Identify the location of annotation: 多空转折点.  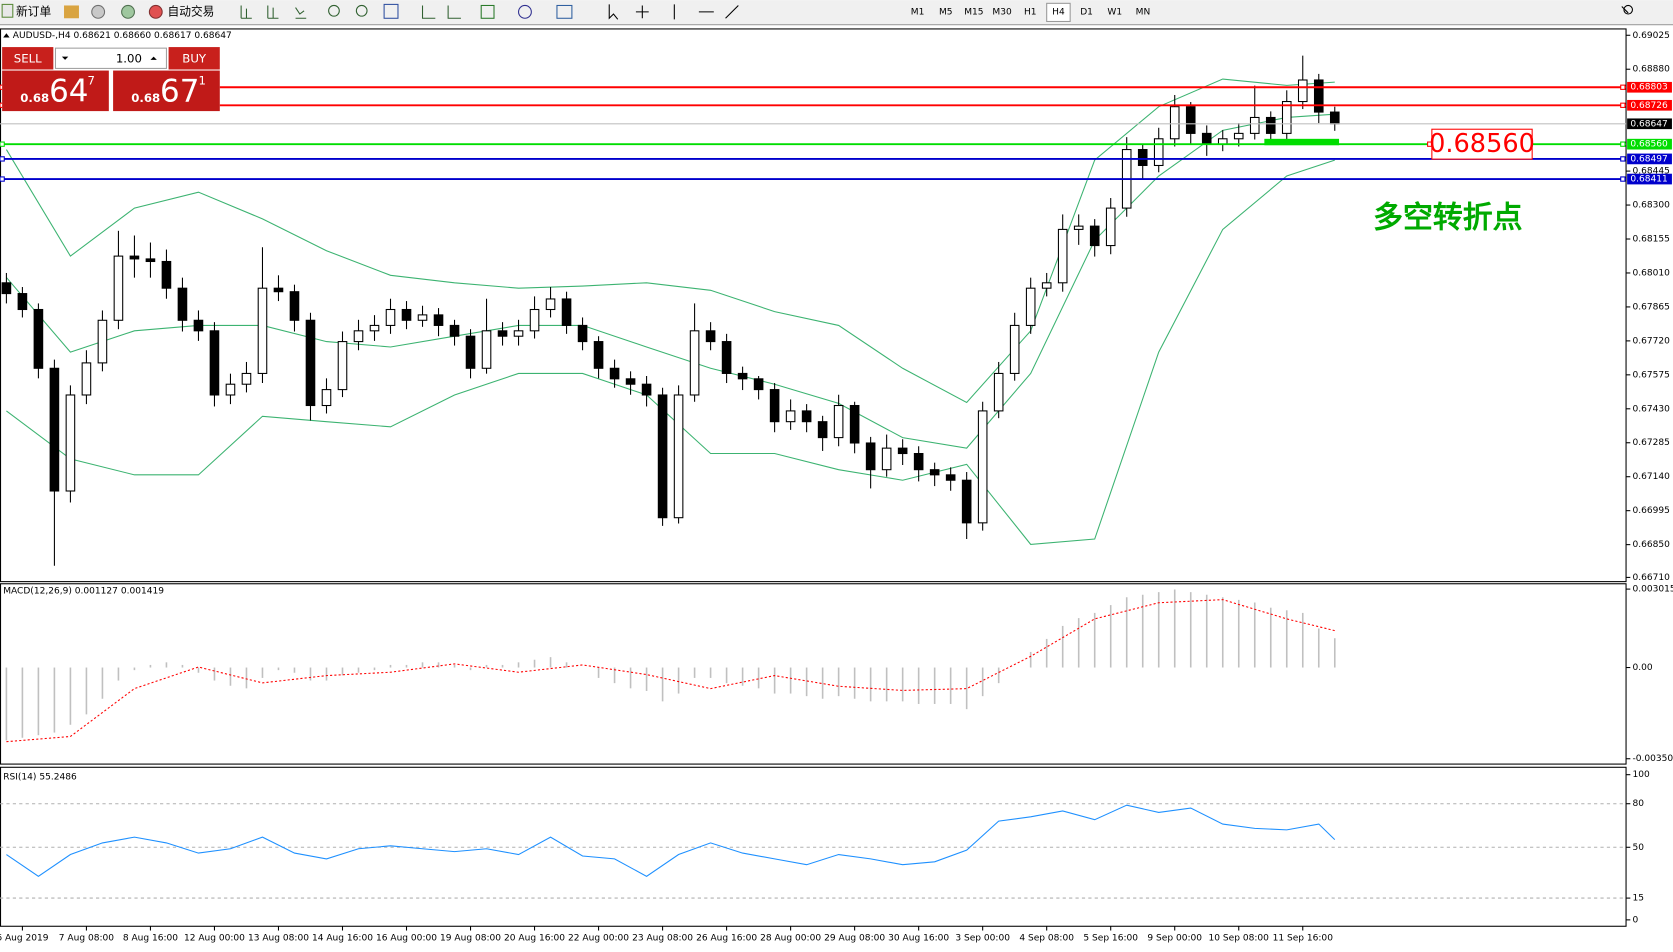
(1447, 217).